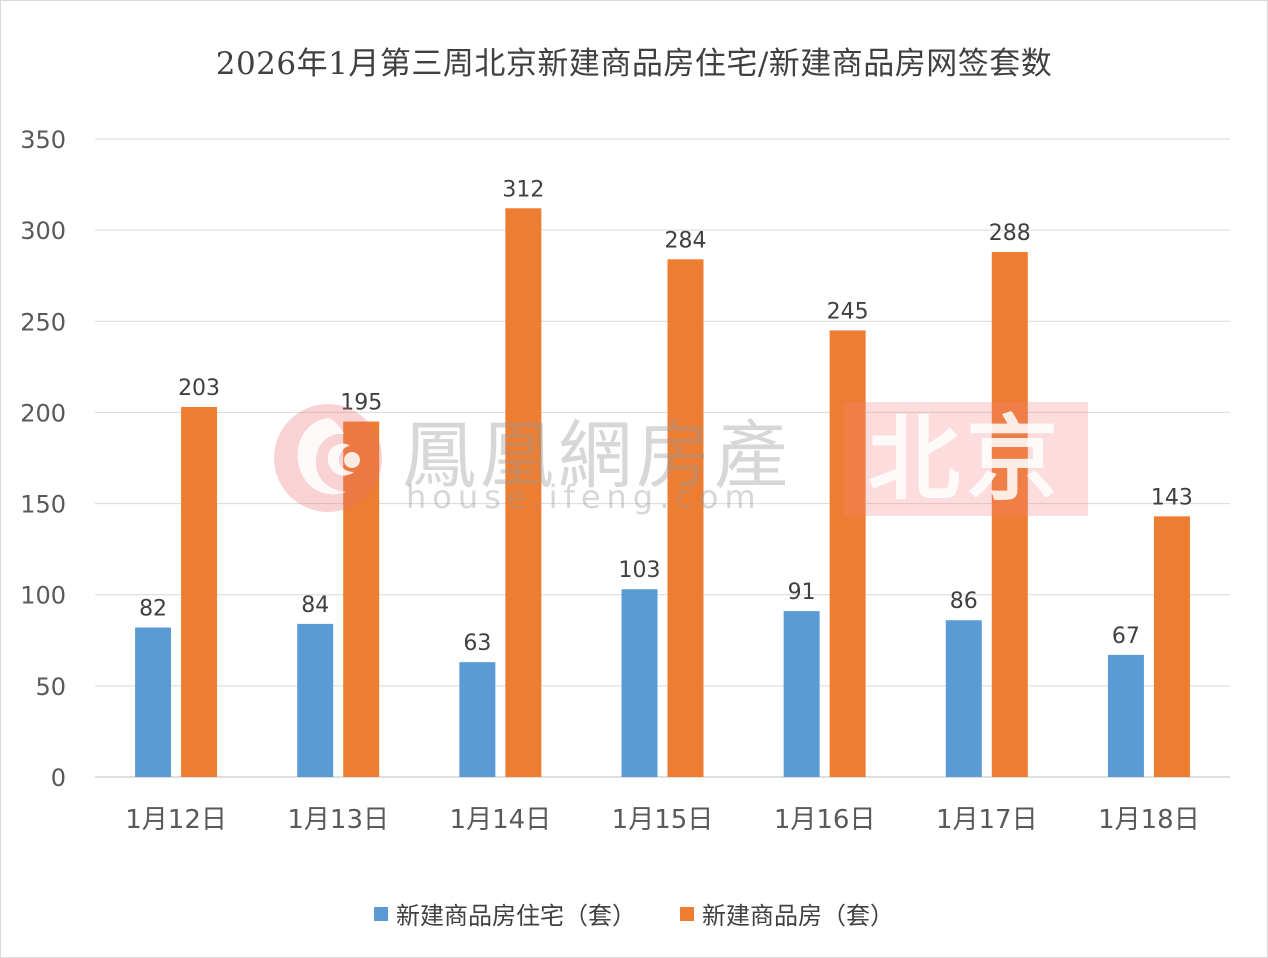 Image resolution: width=1268 pixels, height=958 pixels. I want to click on y-tick-label: 100, so click(43, 596).